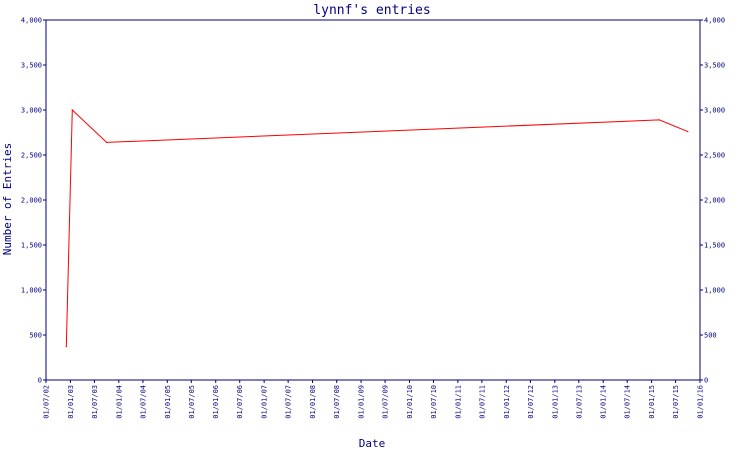 The image size is (750, 450). What do you see at coordinates (714, 156) in the screenshot?
I see `y-tick-label-right: 2,500` at bounding box center [714, 156].